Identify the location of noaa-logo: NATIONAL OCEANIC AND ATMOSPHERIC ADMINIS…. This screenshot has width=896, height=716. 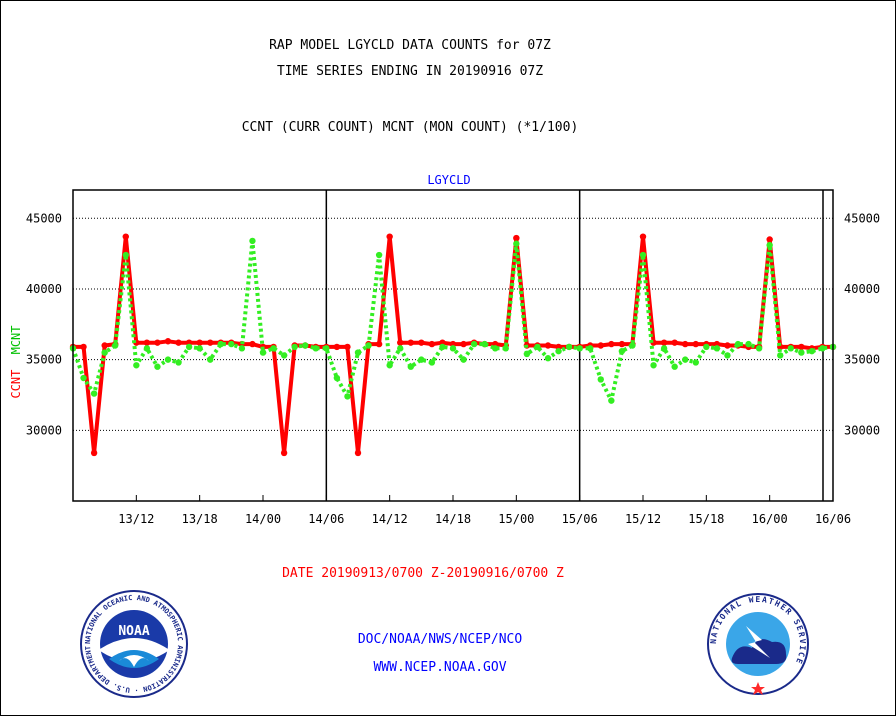
(133, 643).